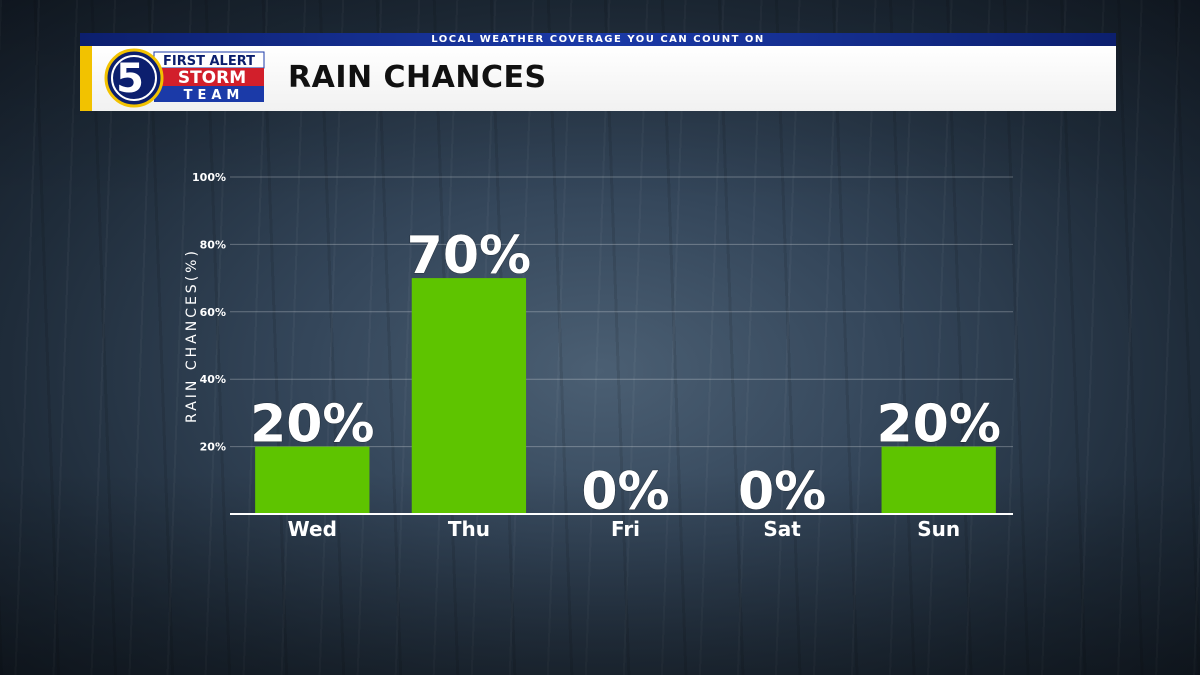 Image resolution: width=1200 pixels, height=675 pixels. I want to click on y-axis-label: RAIN CHANCES(%), so click(192, 335).